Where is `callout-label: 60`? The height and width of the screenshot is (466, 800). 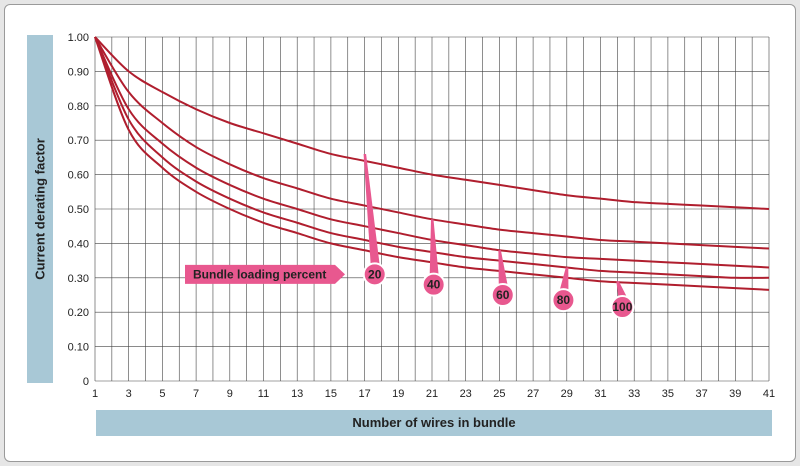
callout-label: 60 is located at coordinates (503, 295).